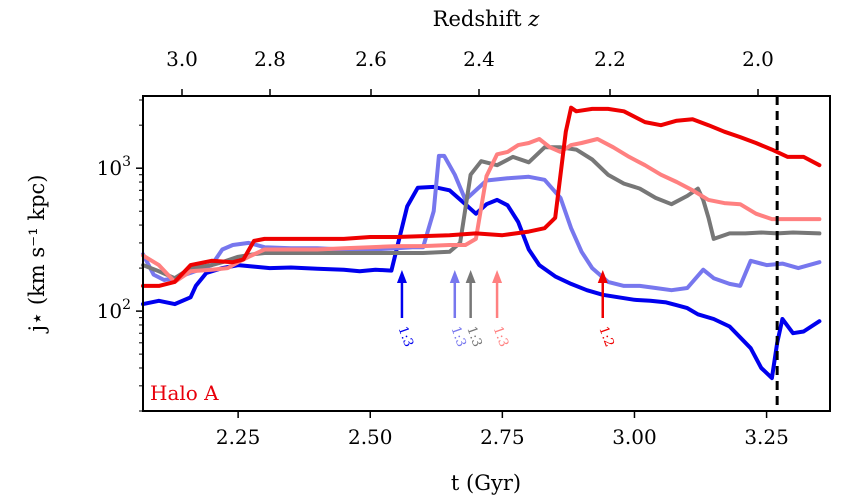 This screenshot has height=498, width=846. Describe the element at coordinates (500, 336) in the screenshot. I see `arrow-label-4: 1:3` at that location.